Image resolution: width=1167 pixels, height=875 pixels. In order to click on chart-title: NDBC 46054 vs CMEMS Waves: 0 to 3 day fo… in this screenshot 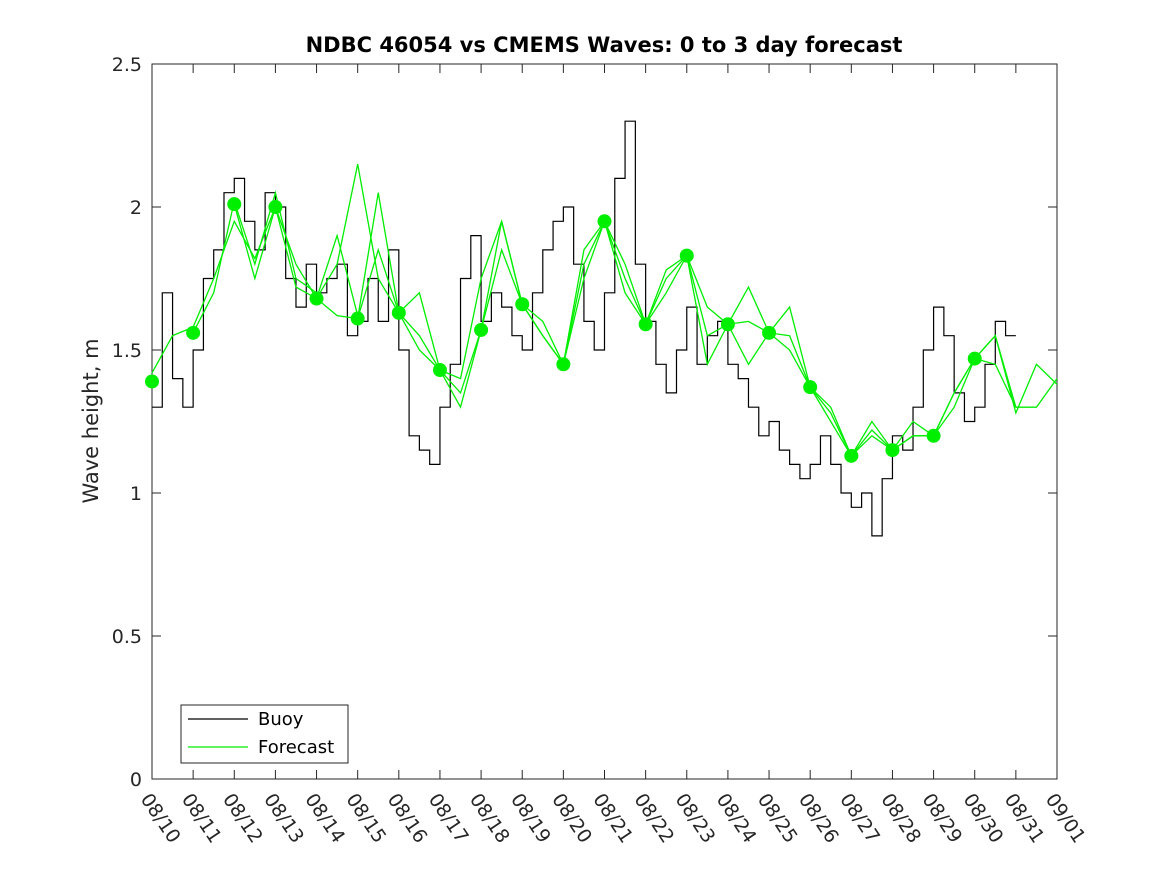, I will do `click(604, 45)`.